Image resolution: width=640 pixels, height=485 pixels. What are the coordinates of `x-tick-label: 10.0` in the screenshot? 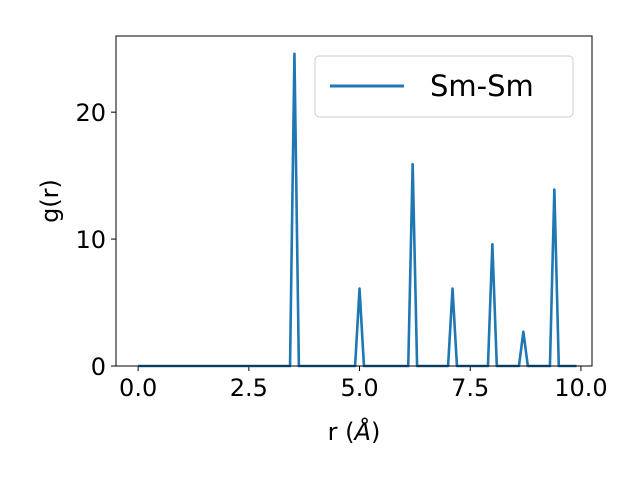 It's located at (580, 388).